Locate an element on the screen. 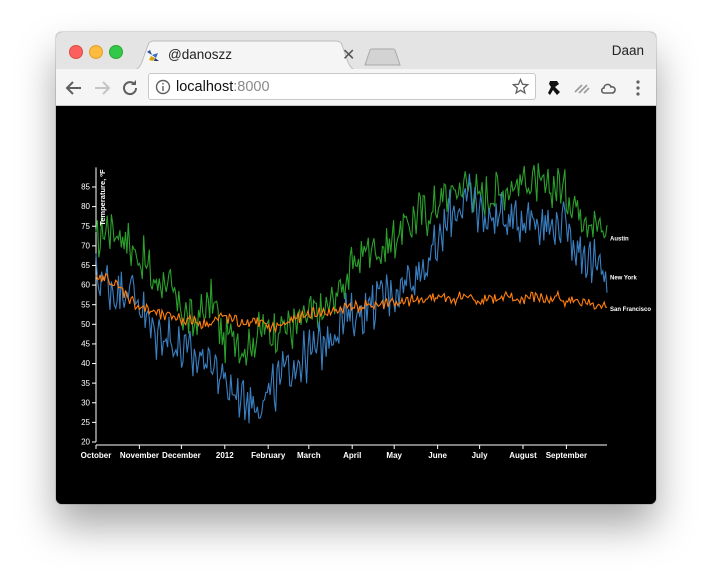 This screenshot has width=712, height=586. back-arrow-icon is located at coordinates (74, 88).